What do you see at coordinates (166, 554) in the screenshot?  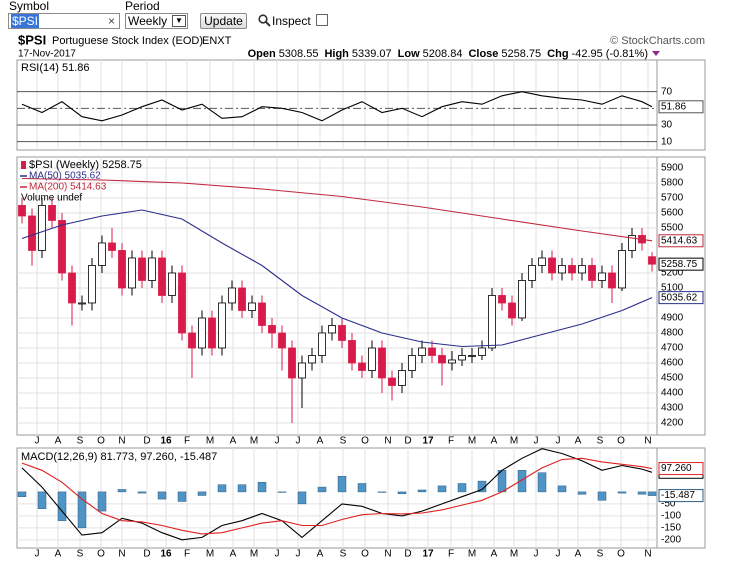 I see `x-tick-label: 16` at bounding box center [166, 554].